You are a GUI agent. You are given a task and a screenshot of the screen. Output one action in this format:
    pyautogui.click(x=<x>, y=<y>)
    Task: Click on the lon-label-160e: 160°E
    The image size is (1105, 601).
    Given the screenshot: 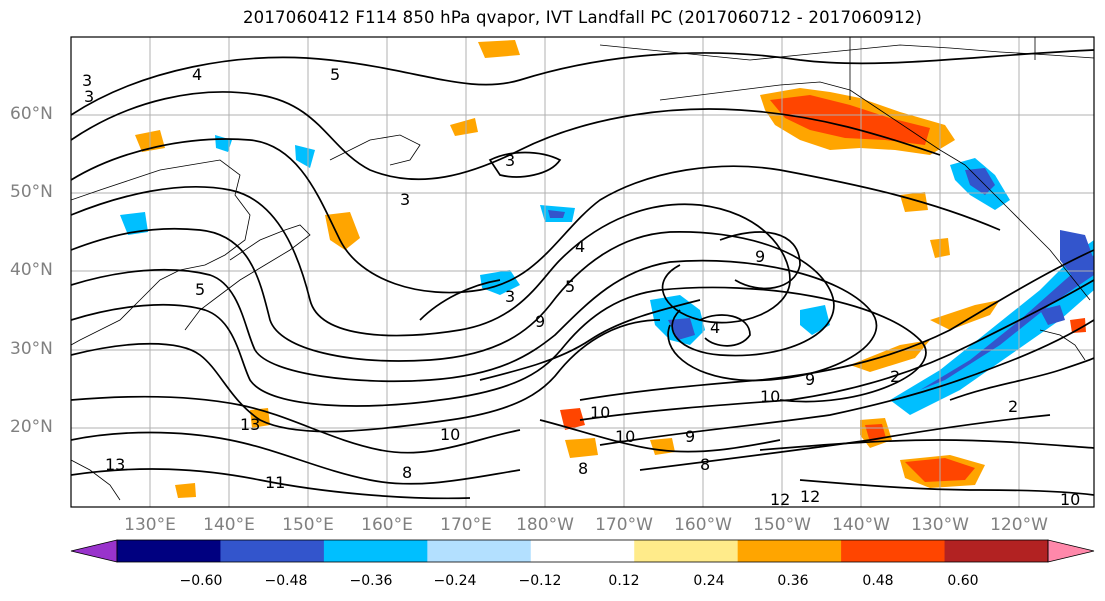 What is the action you would take?
    pyautogui.click(x=387, y=525)
    